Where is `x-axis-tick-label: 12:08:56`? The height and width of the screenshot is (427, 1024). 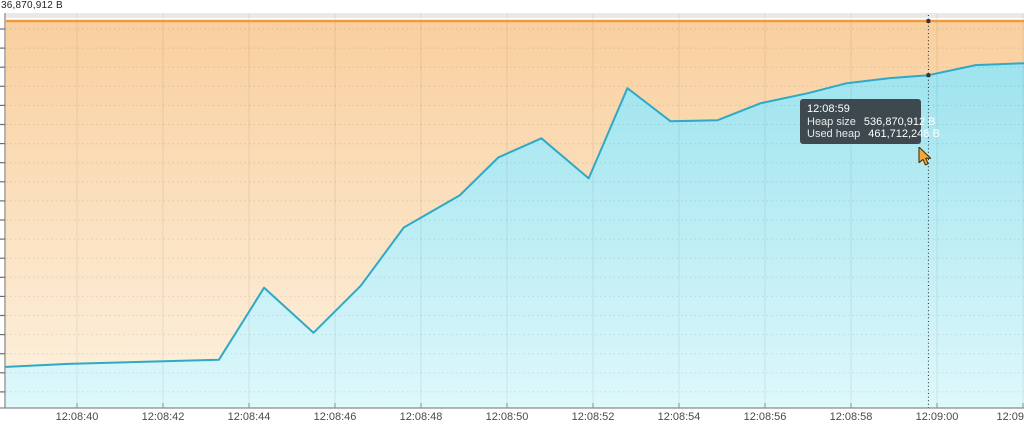 x-axis-tick-label: 12:08:56 is located at coordinates (765, 417).